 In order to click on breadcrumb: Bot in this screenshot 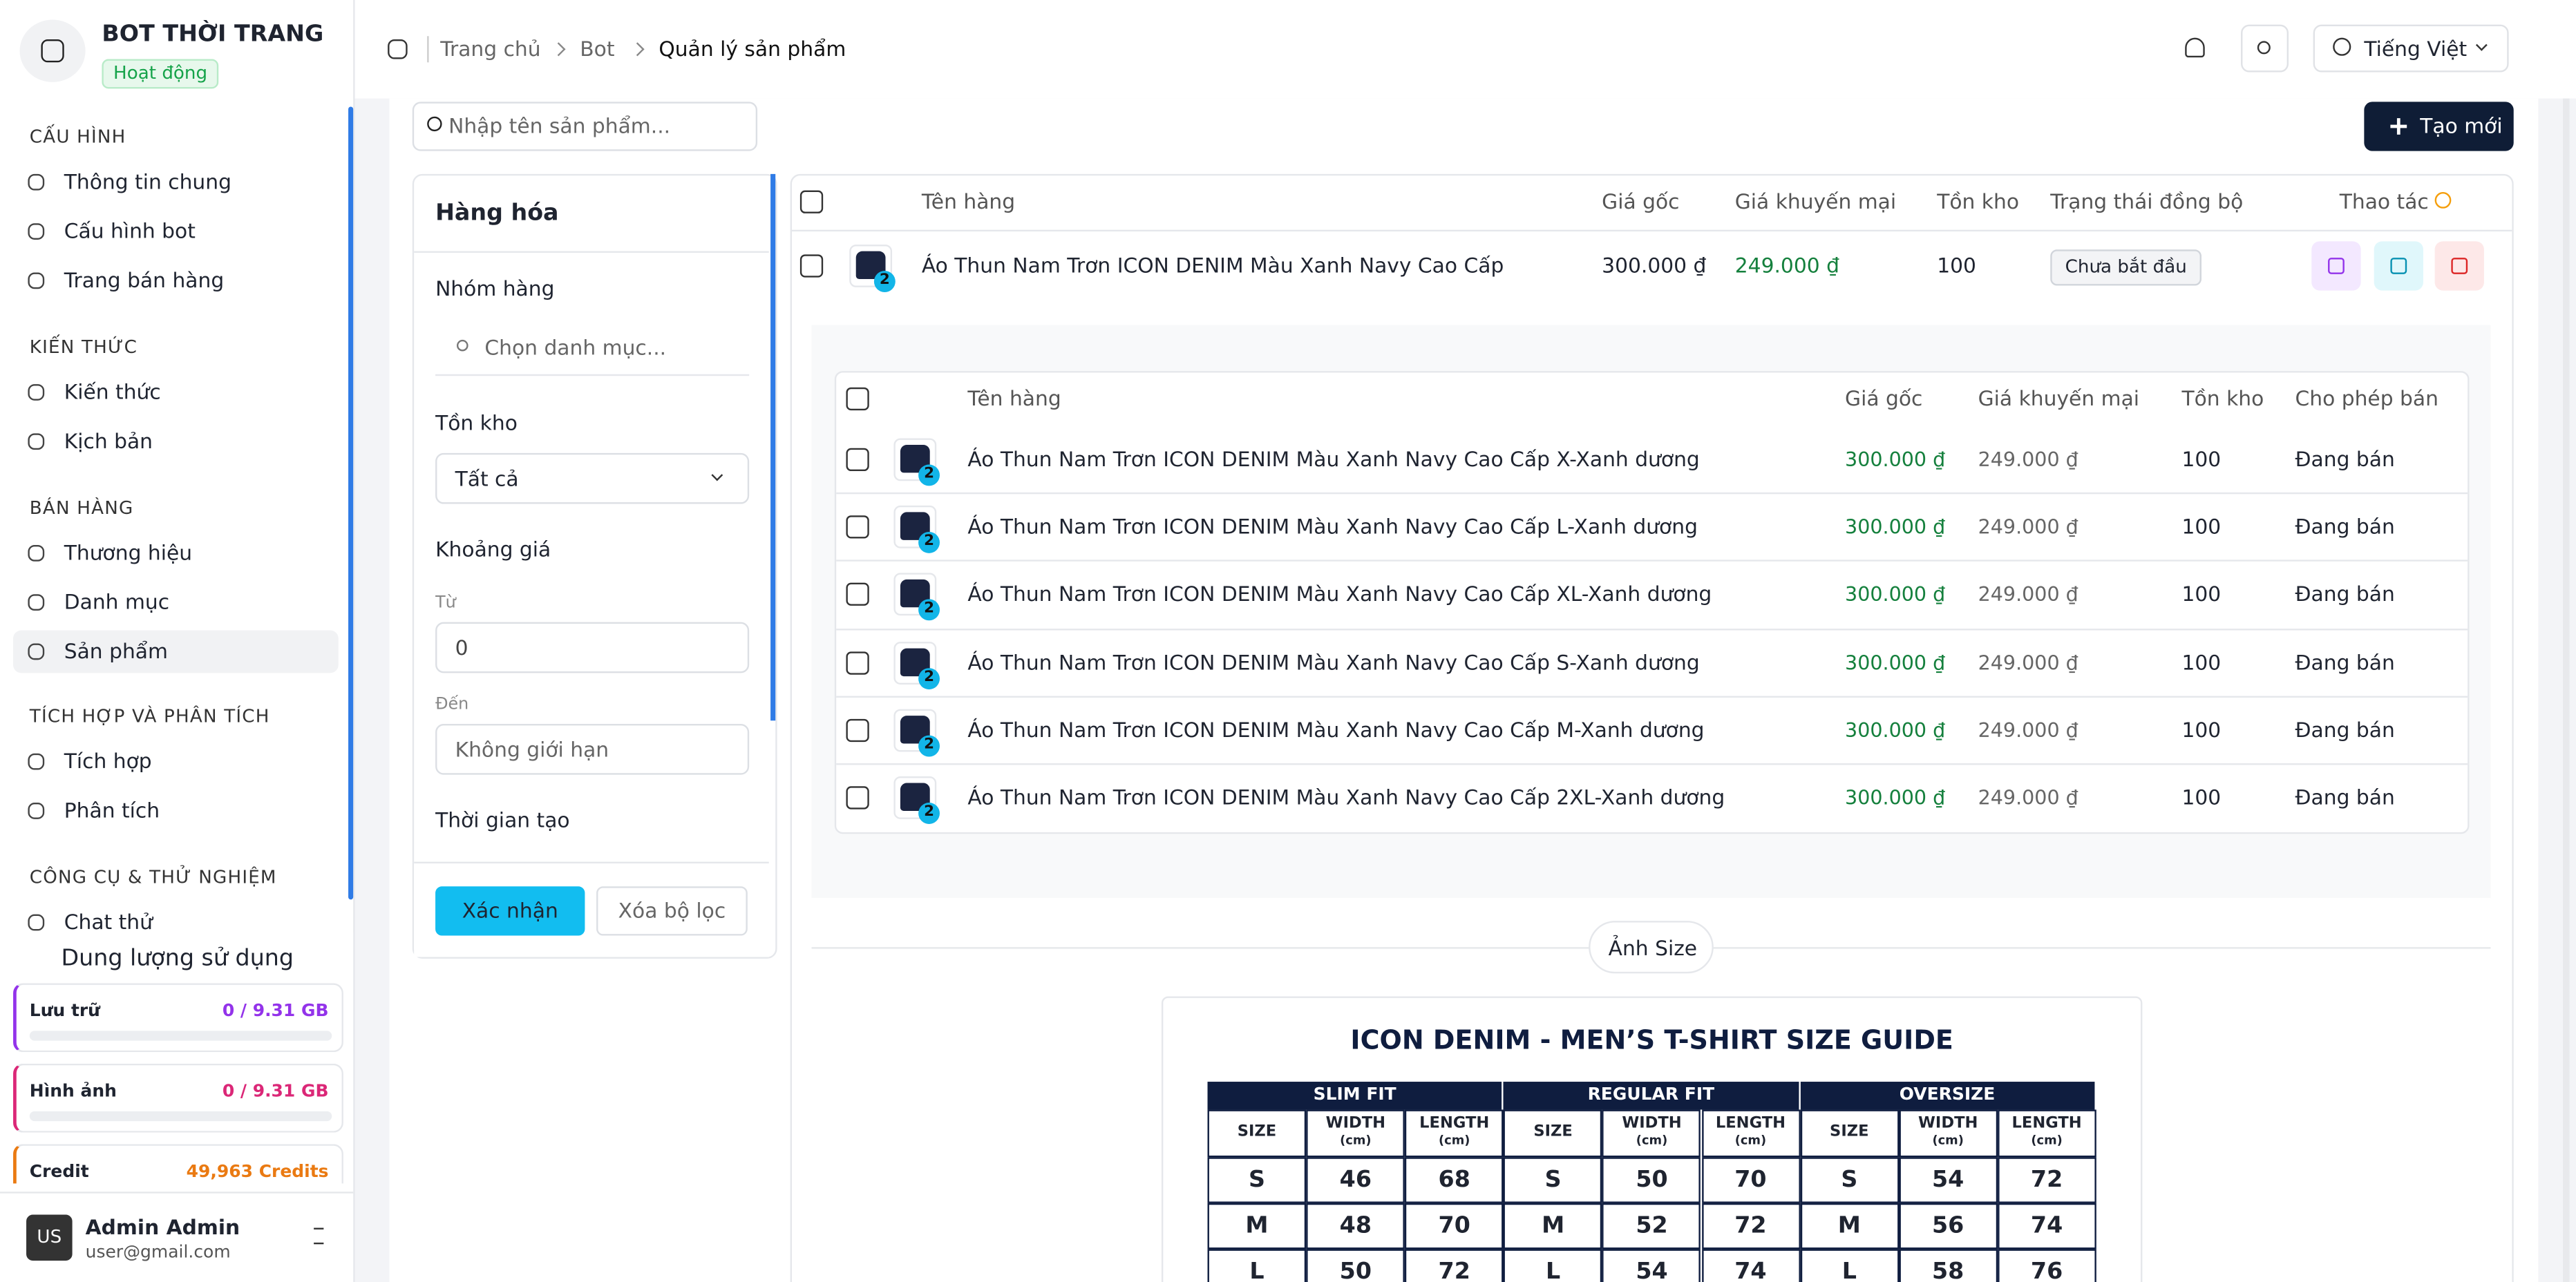, I will do `click(597, 48)`.